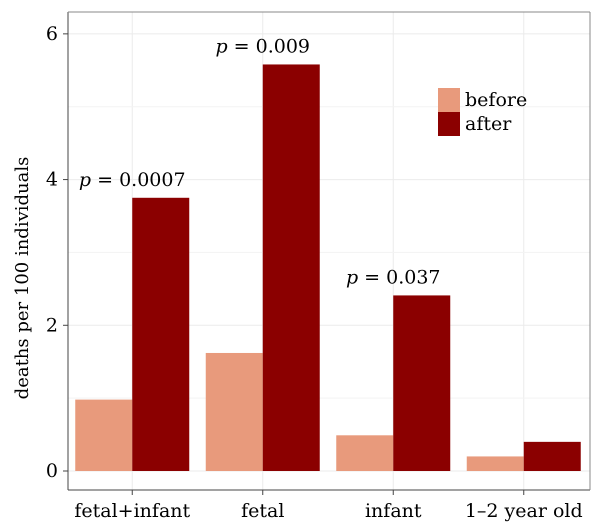 This screenshot has width=598, height=523. Describe the element at coordinates (393, 511) in the screenshot. I see `x-tick-label: infant` at that location.